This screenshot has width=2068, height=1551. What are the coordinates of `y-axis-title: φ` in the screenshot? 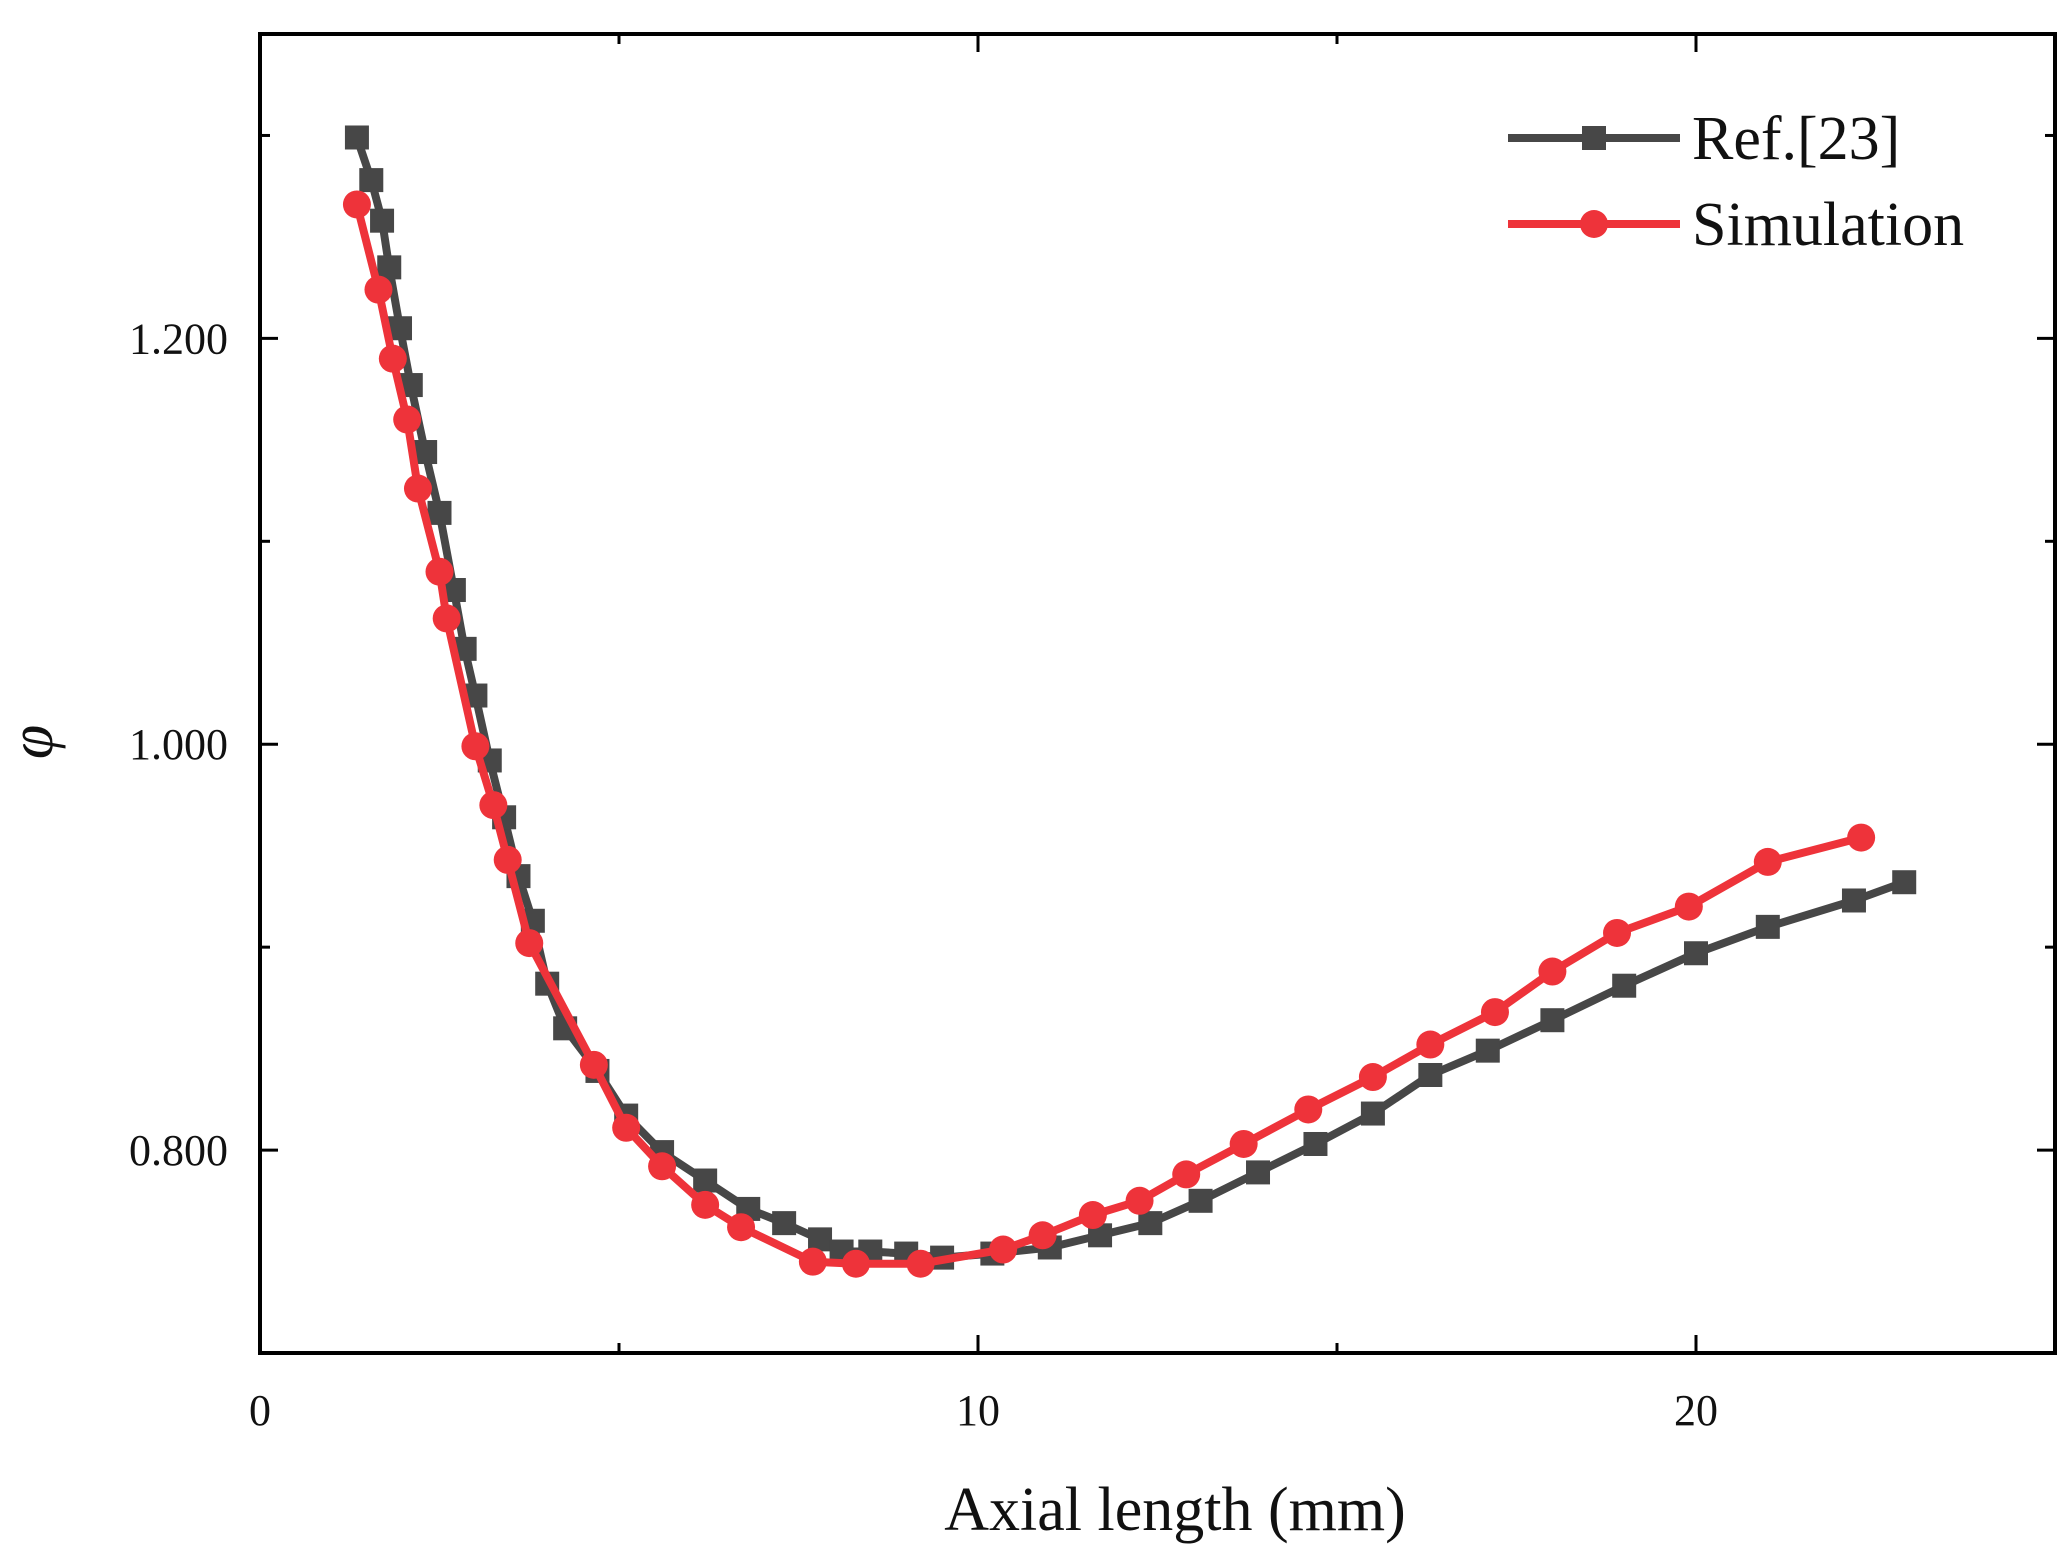 It's located at (33, 742).